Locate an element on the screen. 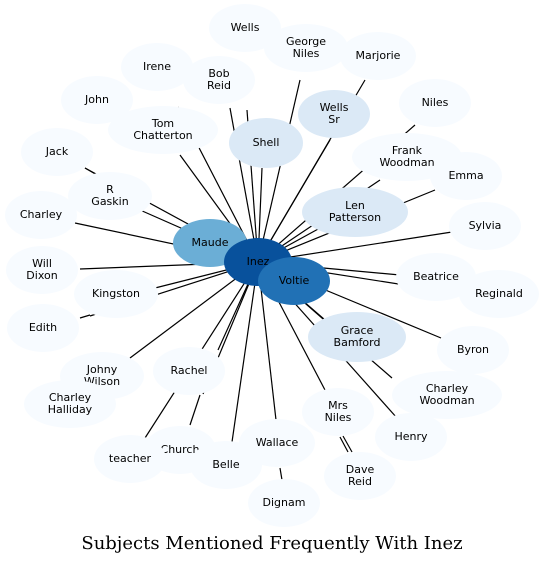 This screenshot has height=564, width=545. node-charley-woodman-shape is located at coordinates (447, 395).